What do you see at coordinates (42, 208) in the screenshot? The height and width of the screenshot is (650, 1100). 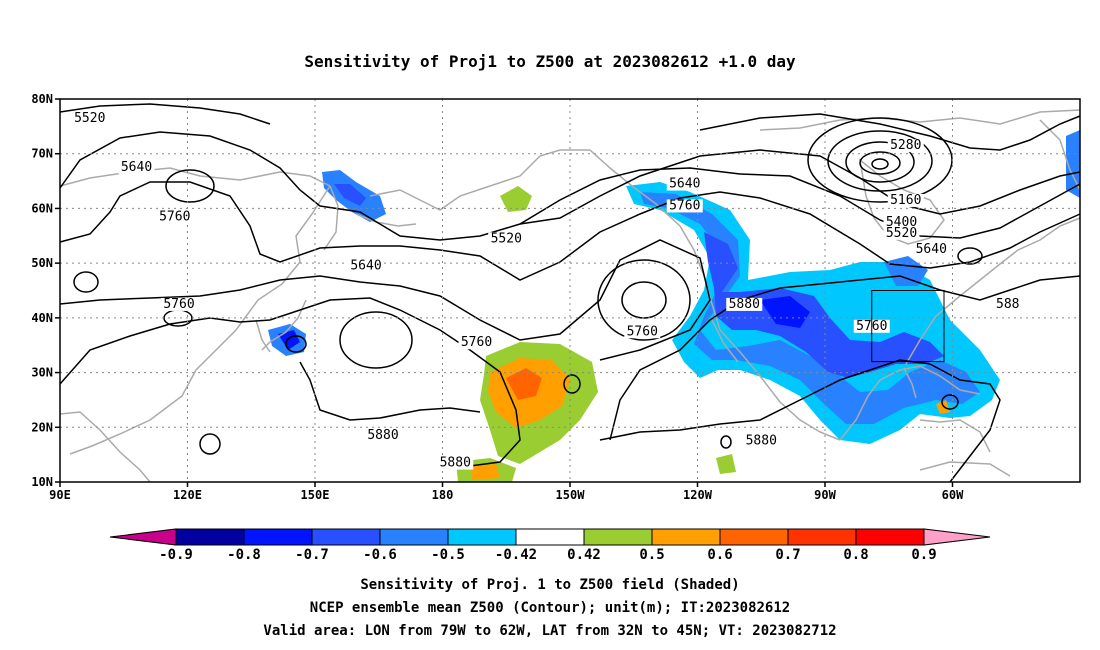 I see `lat-tick-label: 60N` at bounding box center [42, 208].